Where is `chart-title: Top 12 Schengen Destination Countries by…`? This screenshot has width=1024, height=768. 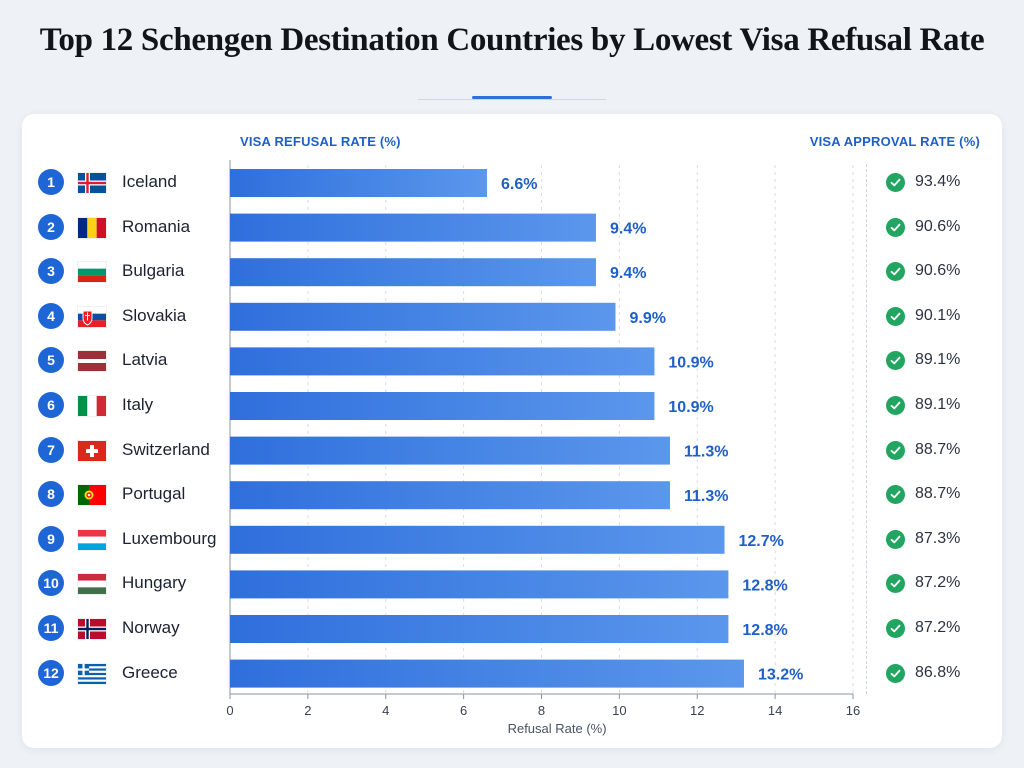 chart-title: Top 12 Schengen Destination Countries by… is located at coordinates (512, 40).